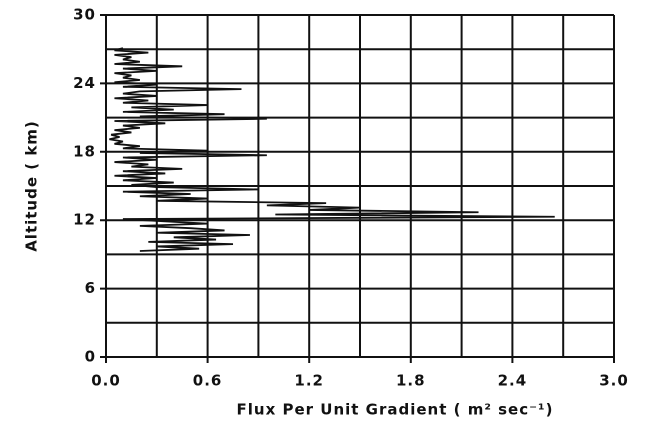 The image size is (647, 430). What do you see at coordinates (84, 83) in the screenshot?
I see `y-tick-label: 24` at bounding box center [84, 83].